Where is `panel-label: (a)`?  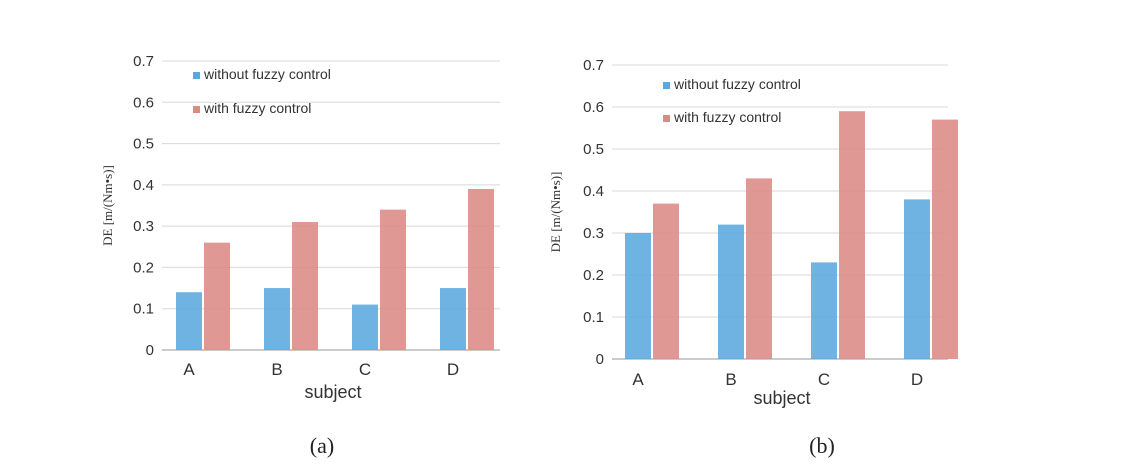 panel-label: (a) is located at coordinates (322, 445).